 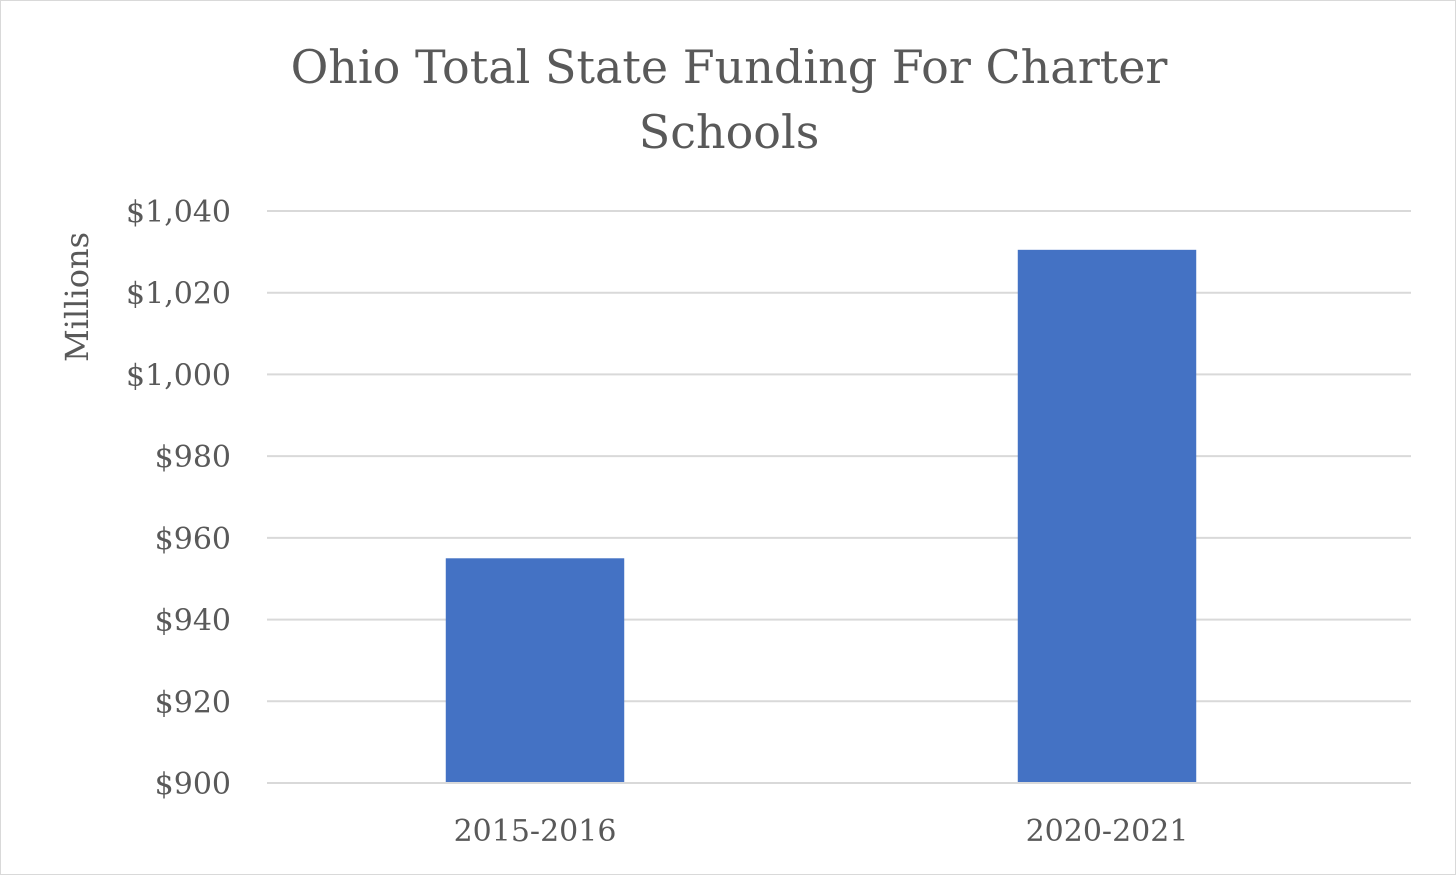 I want to click on chart-title-line-2: Schools, so click(x=729, y=132).